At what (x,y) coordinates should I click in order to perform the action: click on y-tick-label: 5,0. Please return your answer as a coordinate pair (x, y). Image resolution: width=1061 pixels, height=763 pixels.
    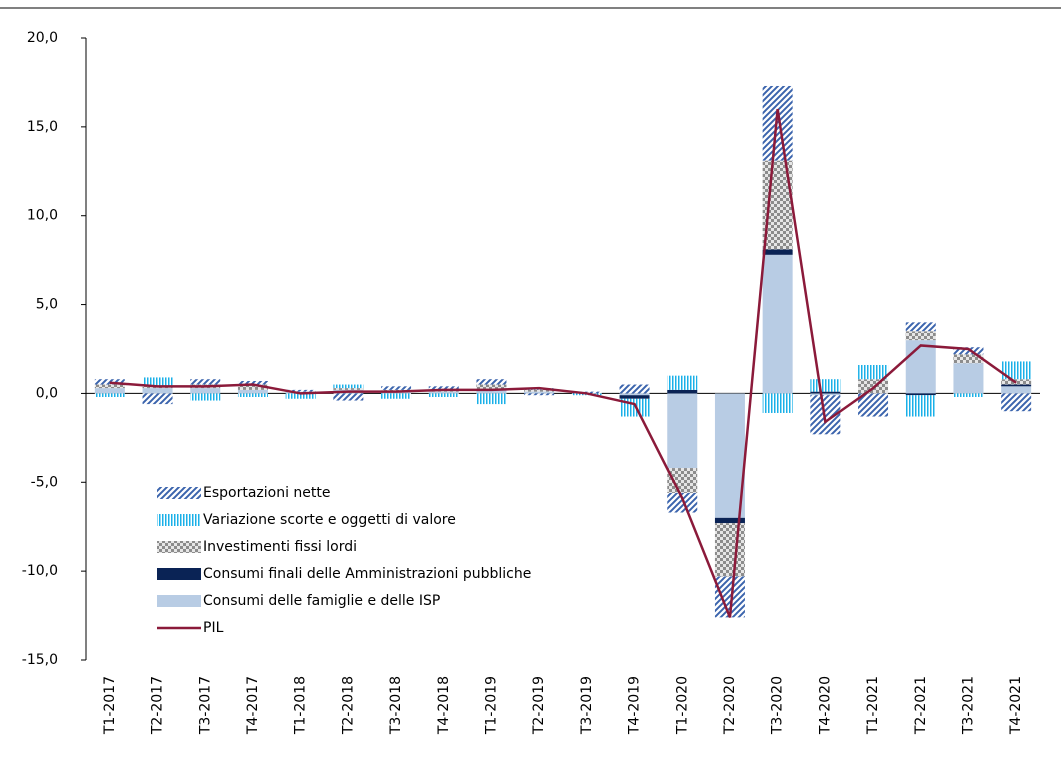
    Looking at the image, I should click on (47, 305).